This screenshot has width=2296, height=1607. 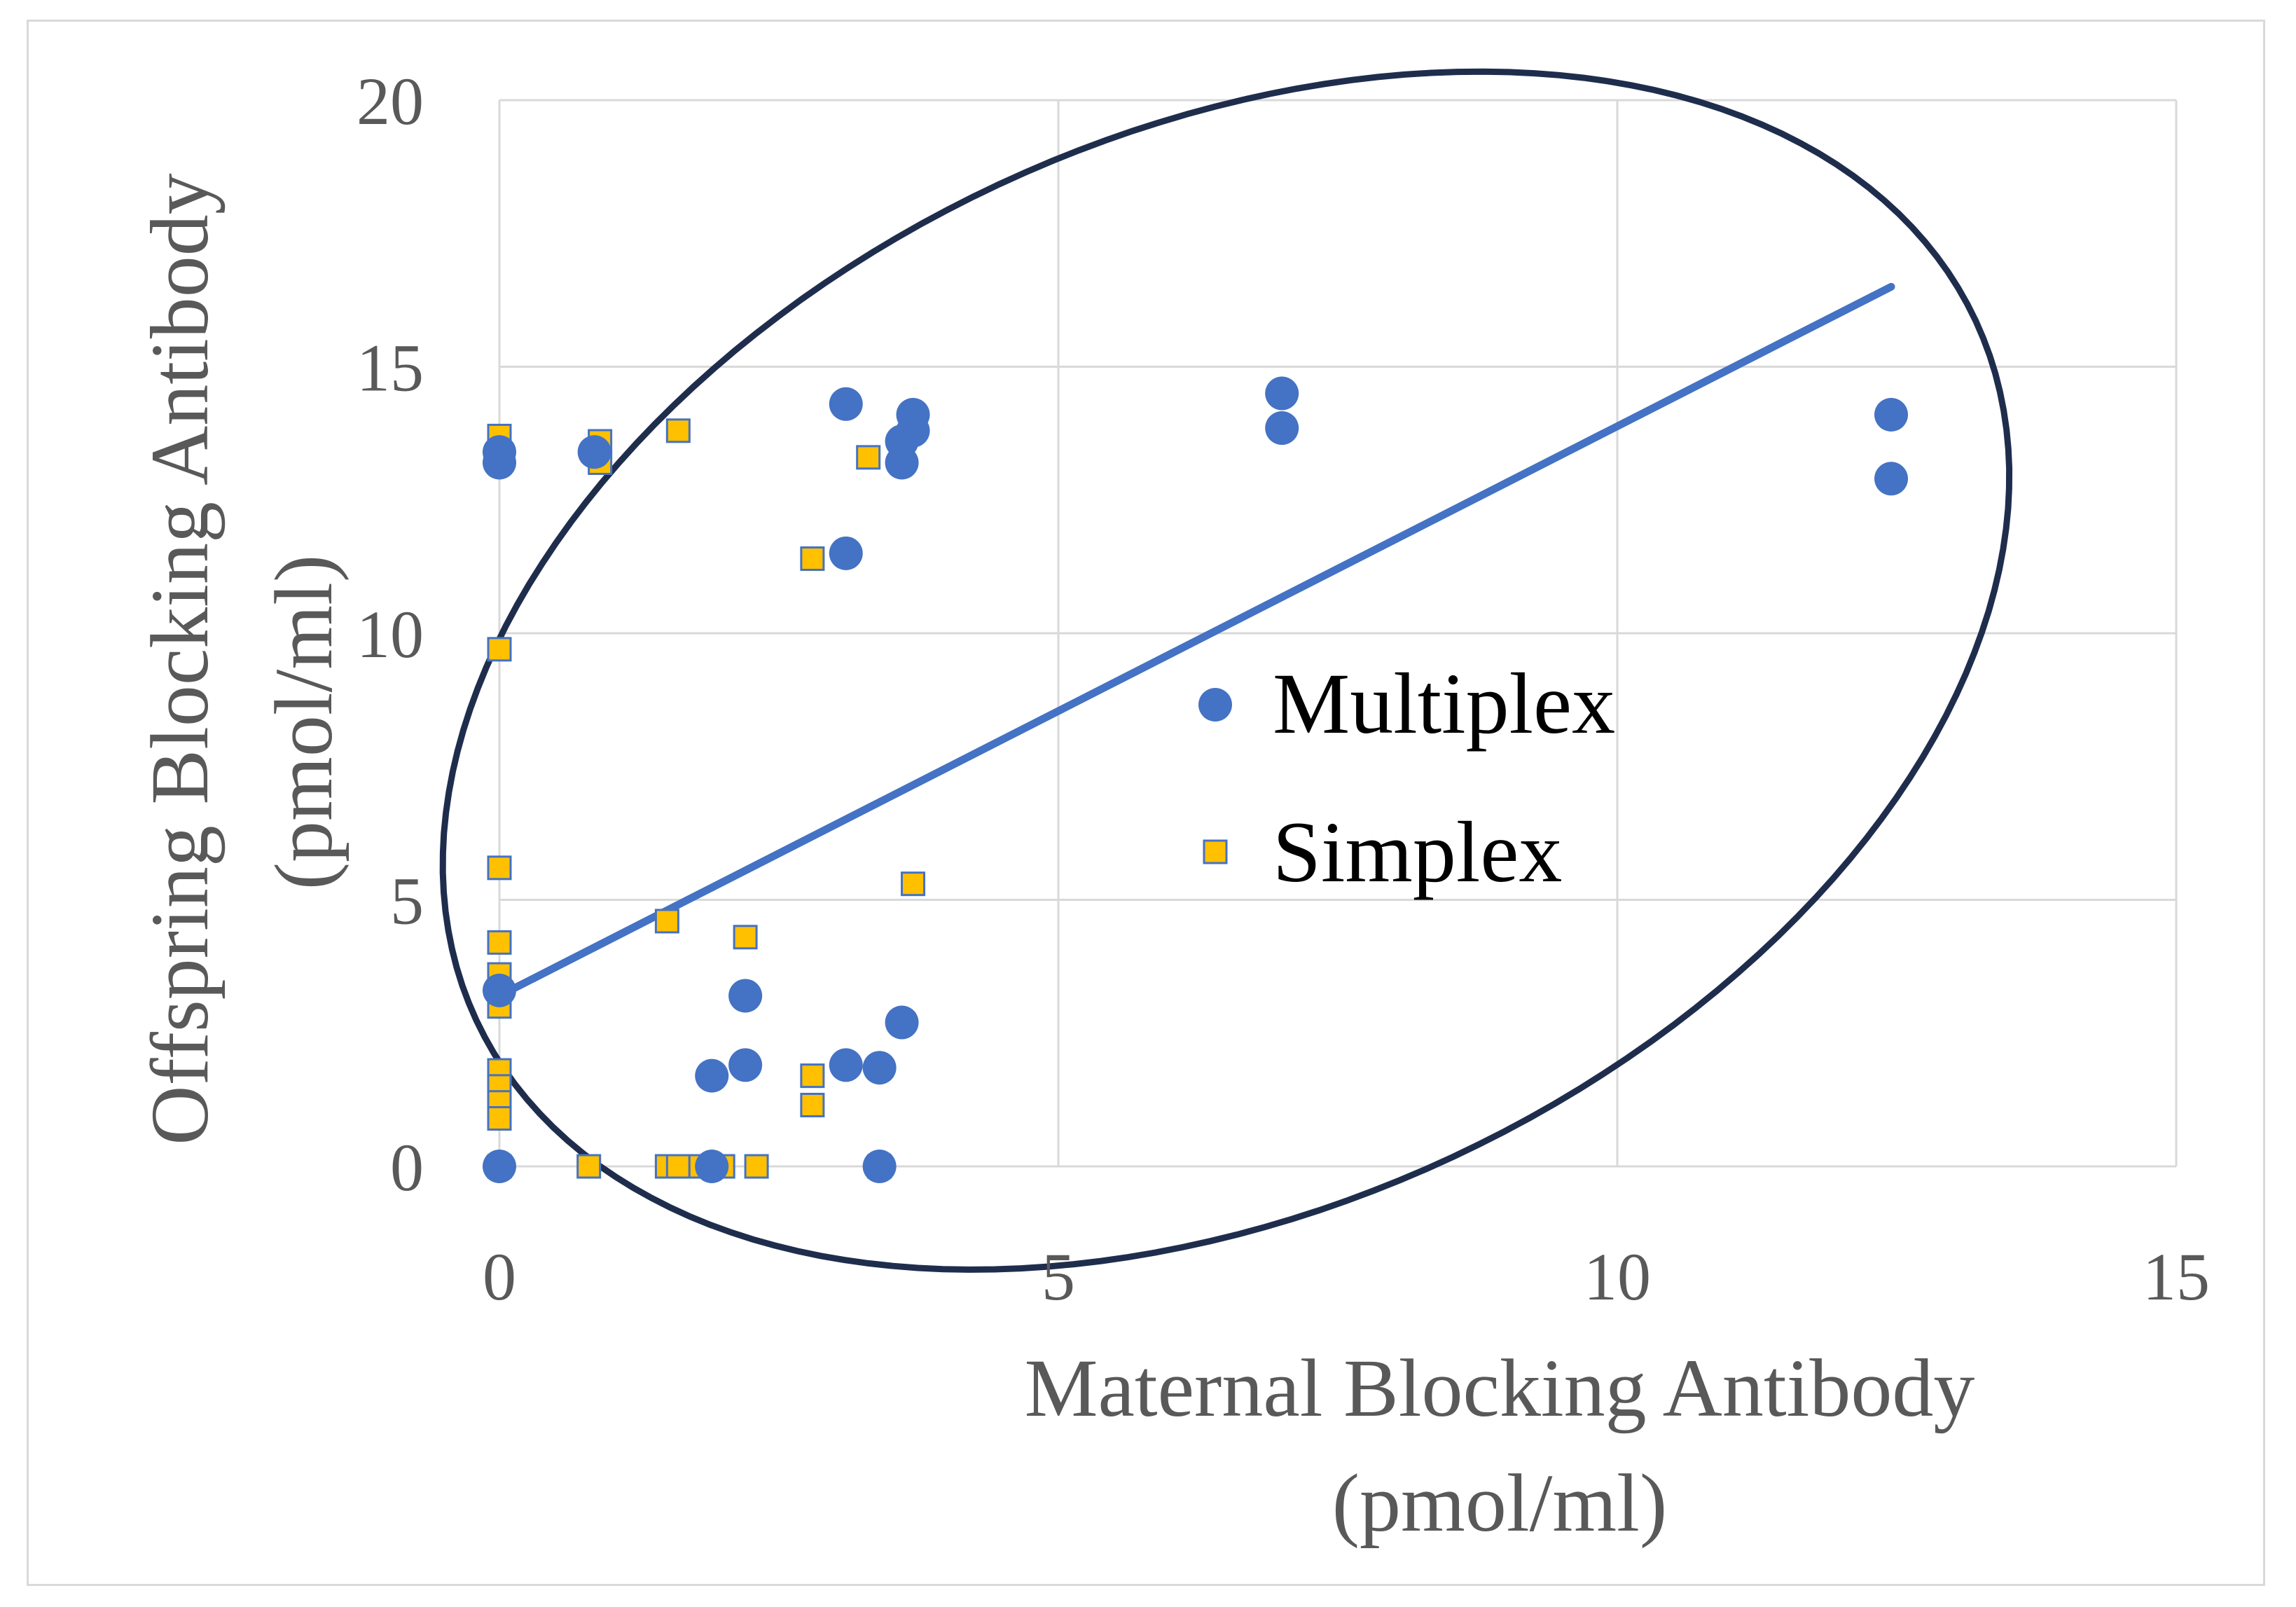 What do you see at coordinates (407, 902) in the screenshot?
I see `y-tick-label: 5` at bounding box center [407, 902].